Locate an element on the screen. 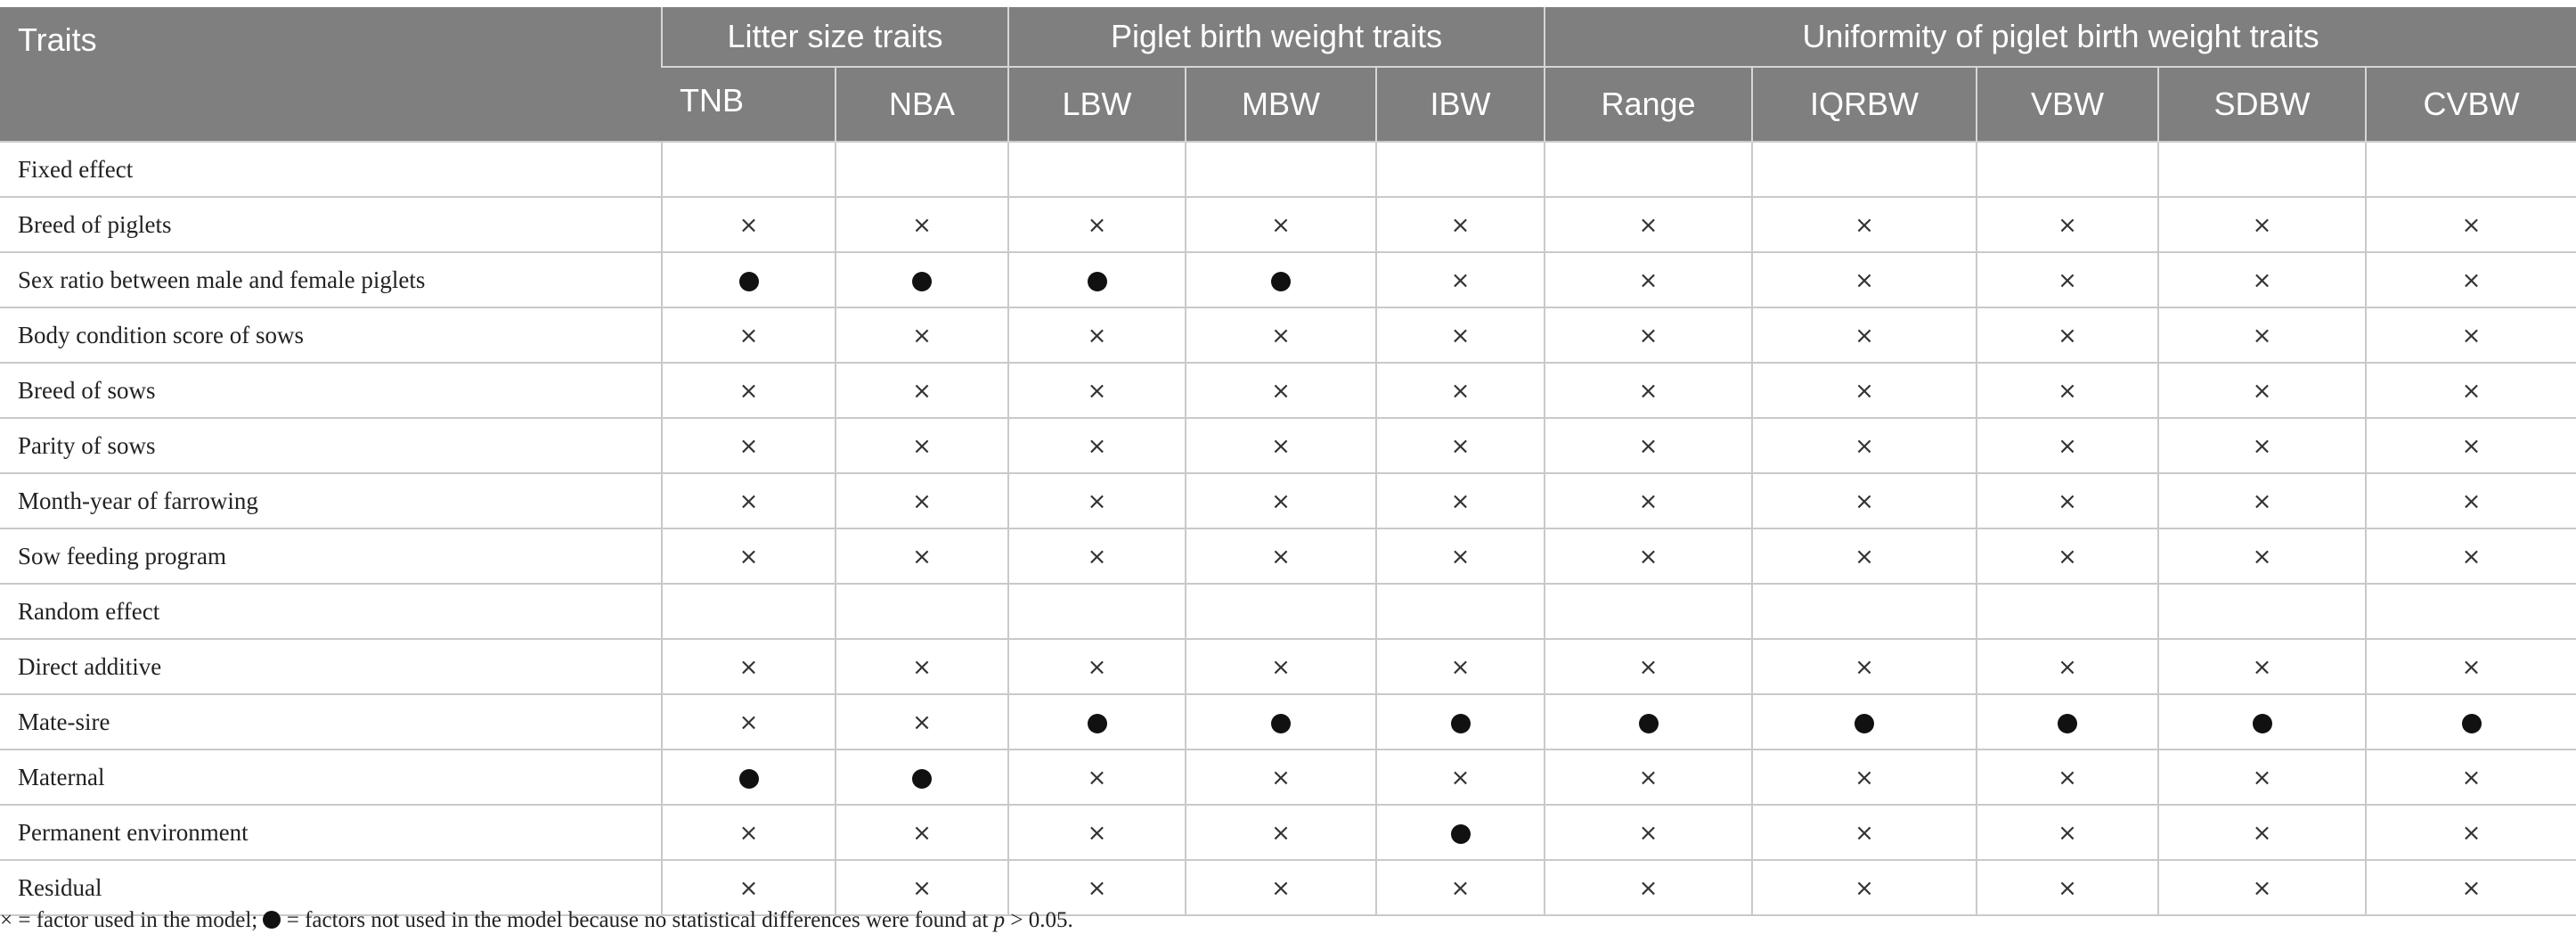 The height and width of the screenshot is (950, 2576). footnote-cross-def: × = factor used in the model; is located at coordinates (129, 920).